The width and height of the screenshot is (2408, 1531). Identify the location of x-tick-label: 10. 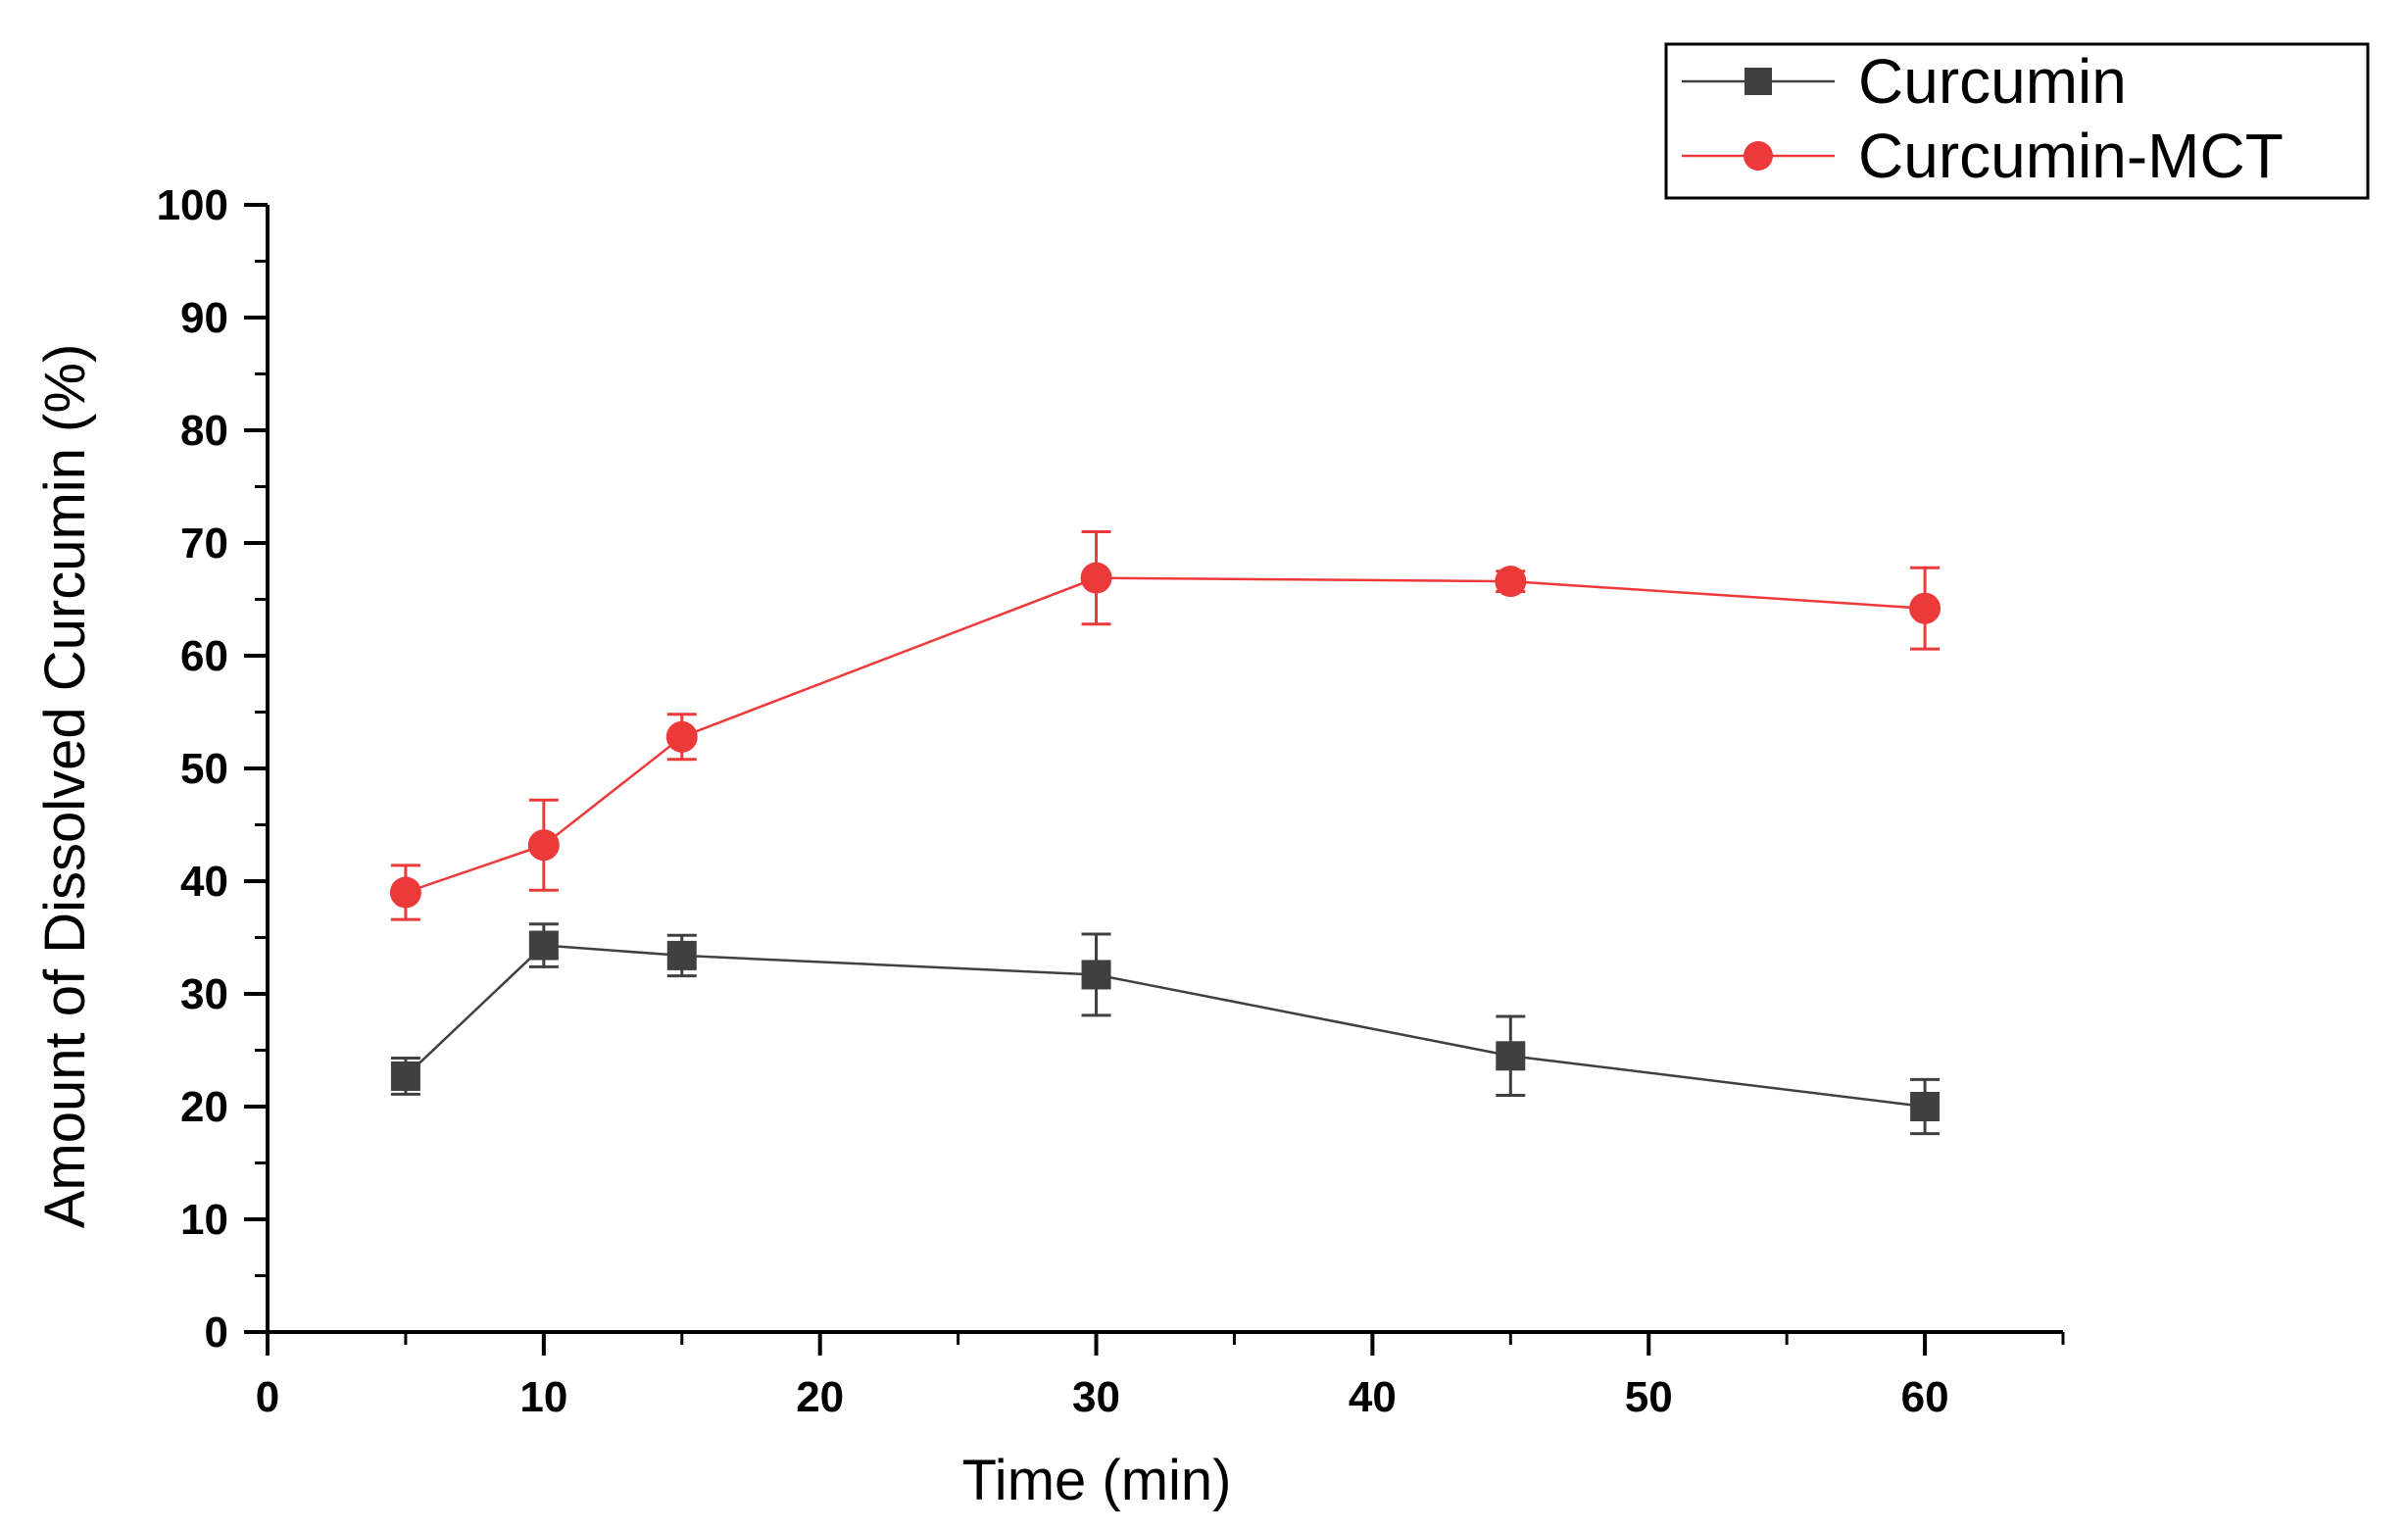
(543, 1397).